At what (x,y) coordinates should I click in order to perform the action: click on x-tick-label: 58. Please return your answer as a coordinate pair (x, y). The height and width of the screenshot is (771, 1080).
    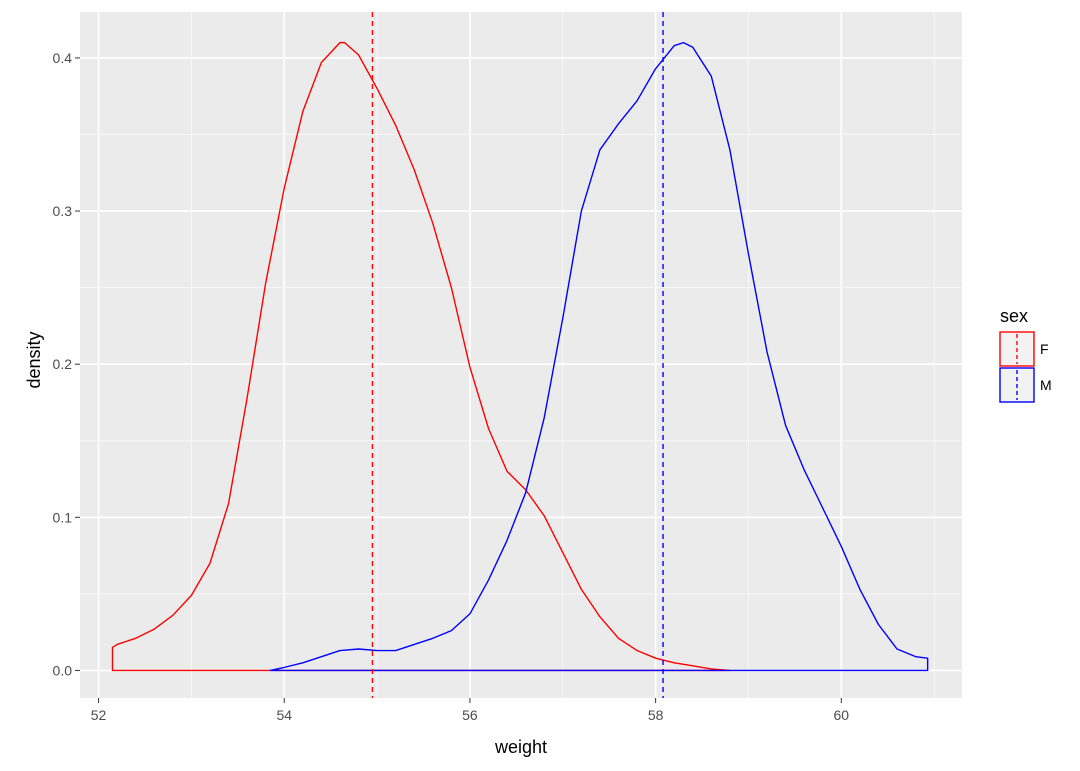
    Looking at the image, I should click on (656, 715).